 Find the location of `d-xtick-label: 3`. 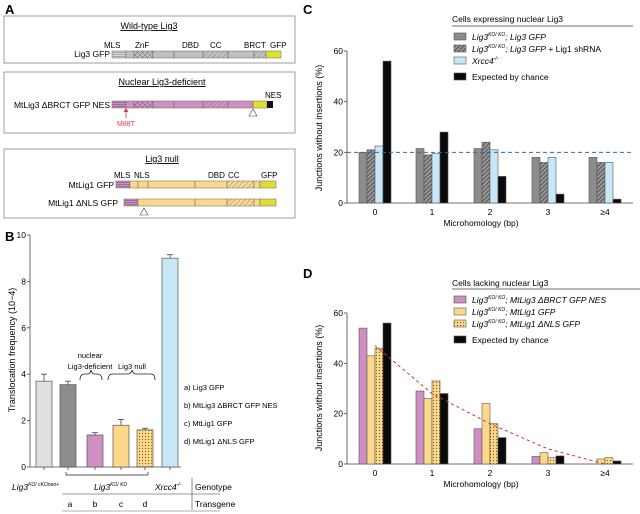

d-xtick-label: 3 is located at coordinates (548, 473).